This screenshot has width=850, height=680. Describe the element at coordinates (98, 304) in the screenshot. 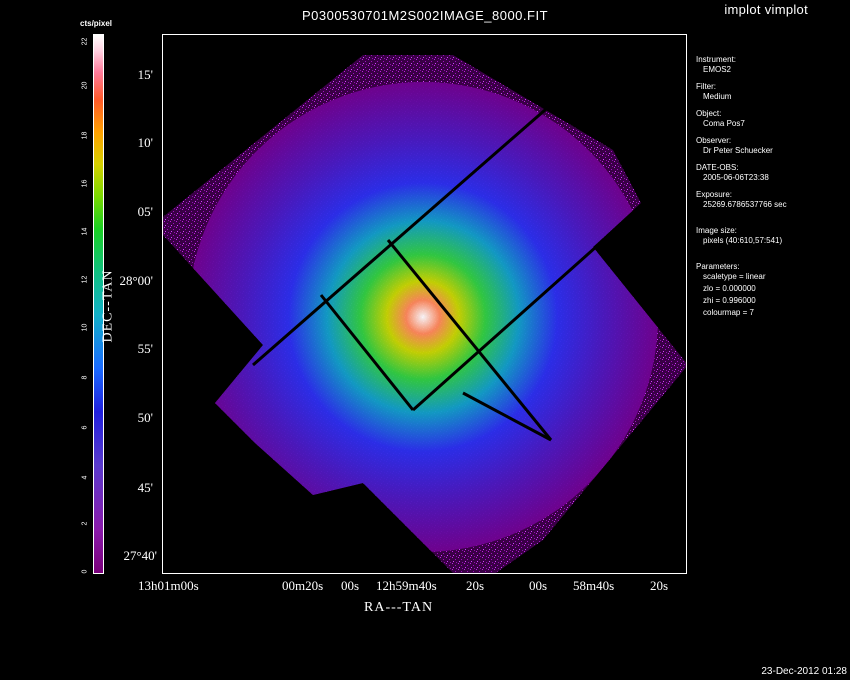

I see `colorbar` at that location.